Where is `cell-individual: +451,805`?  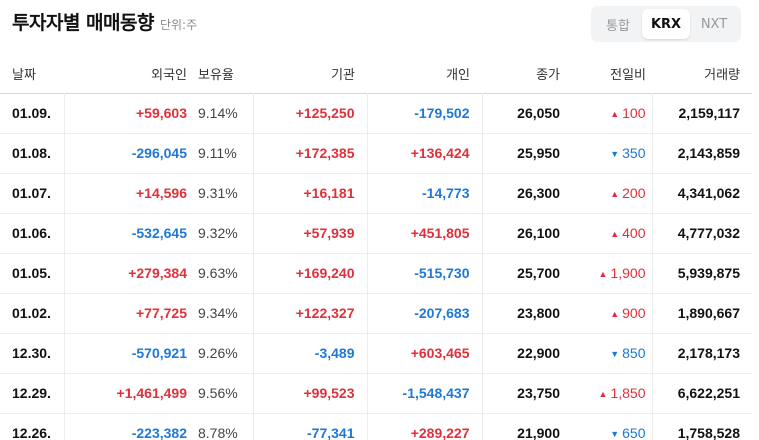 cell-individual: +451,805 is located at coordinates (424, 233).